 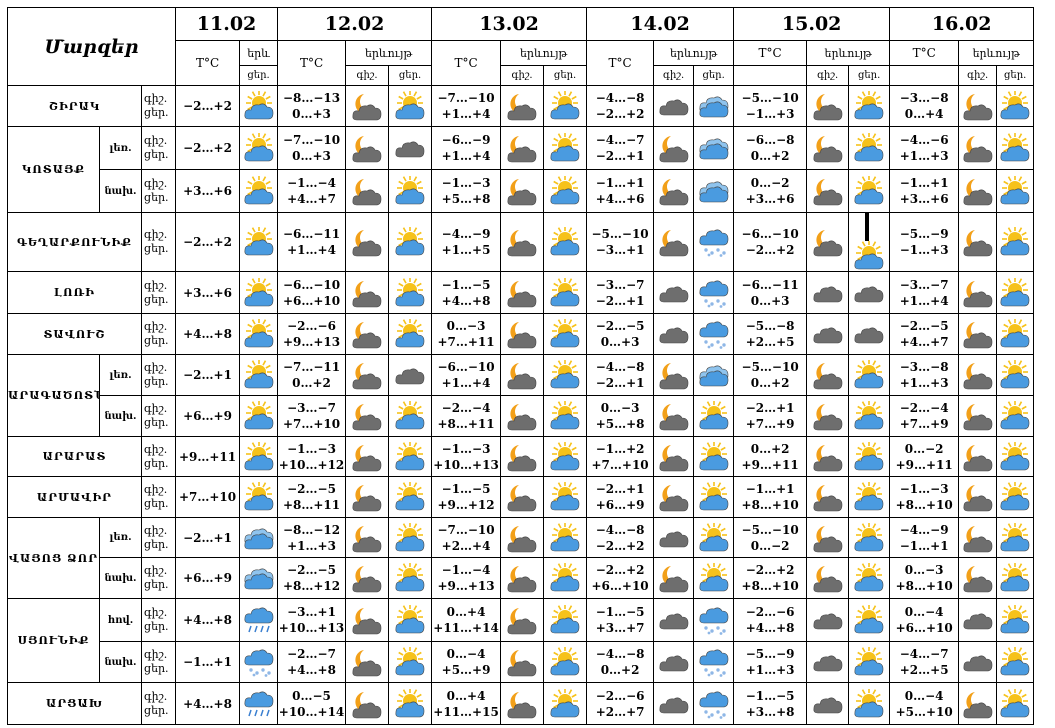 I want to click on temperature-cell: −3…+1 +10…+13, so click(x=312, y=620).